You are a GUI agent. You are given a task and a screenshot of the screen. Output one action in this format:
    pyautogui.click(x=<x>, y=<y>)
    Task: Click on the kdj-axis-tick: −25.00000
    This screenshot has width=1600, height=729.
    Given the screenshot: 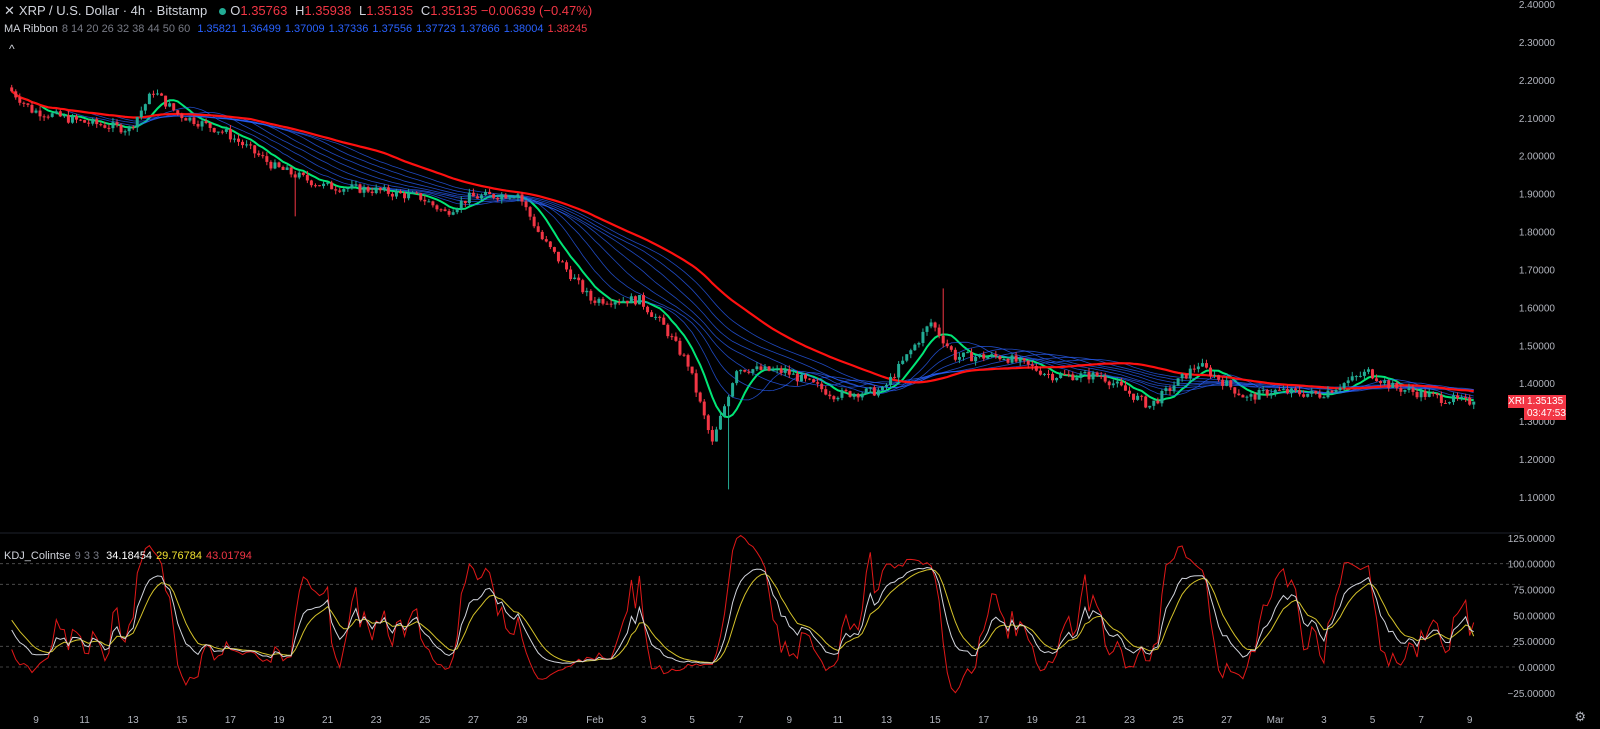 What is the action you would take?
    pyautogui.click(x=1531, y=694)
    